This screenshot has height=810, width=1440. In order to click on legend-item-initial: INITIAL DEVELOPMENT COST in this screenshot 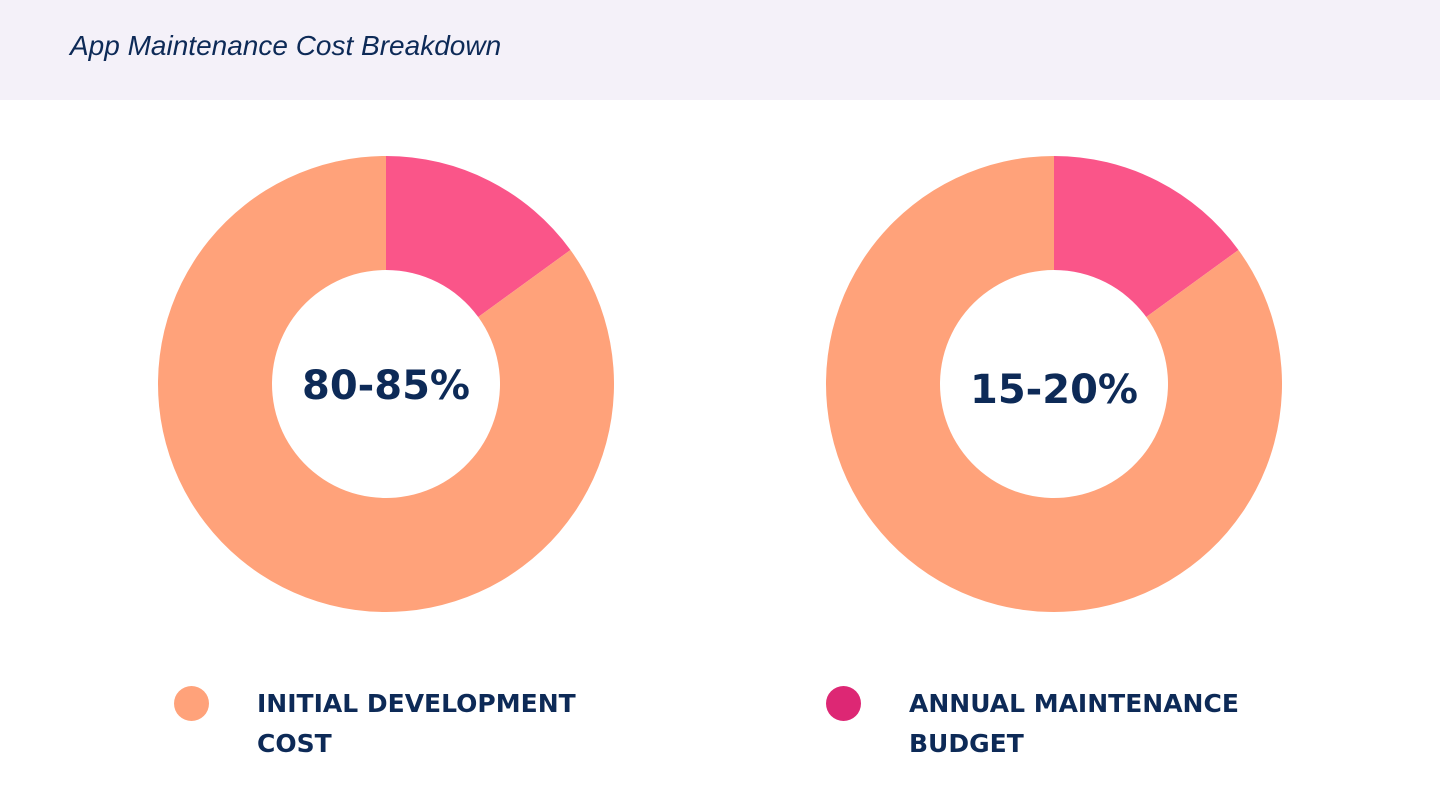, I will do `click(385, 724)`.